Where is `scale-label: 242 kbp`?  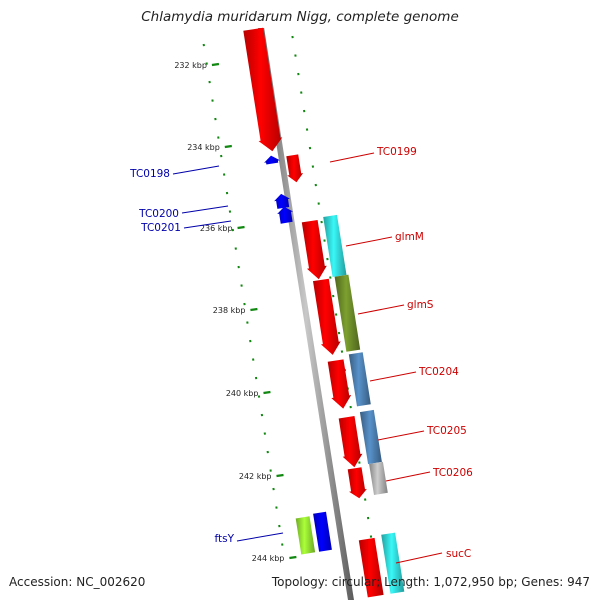 scale-label: 242 kbp is located at coordinates (255, 476).